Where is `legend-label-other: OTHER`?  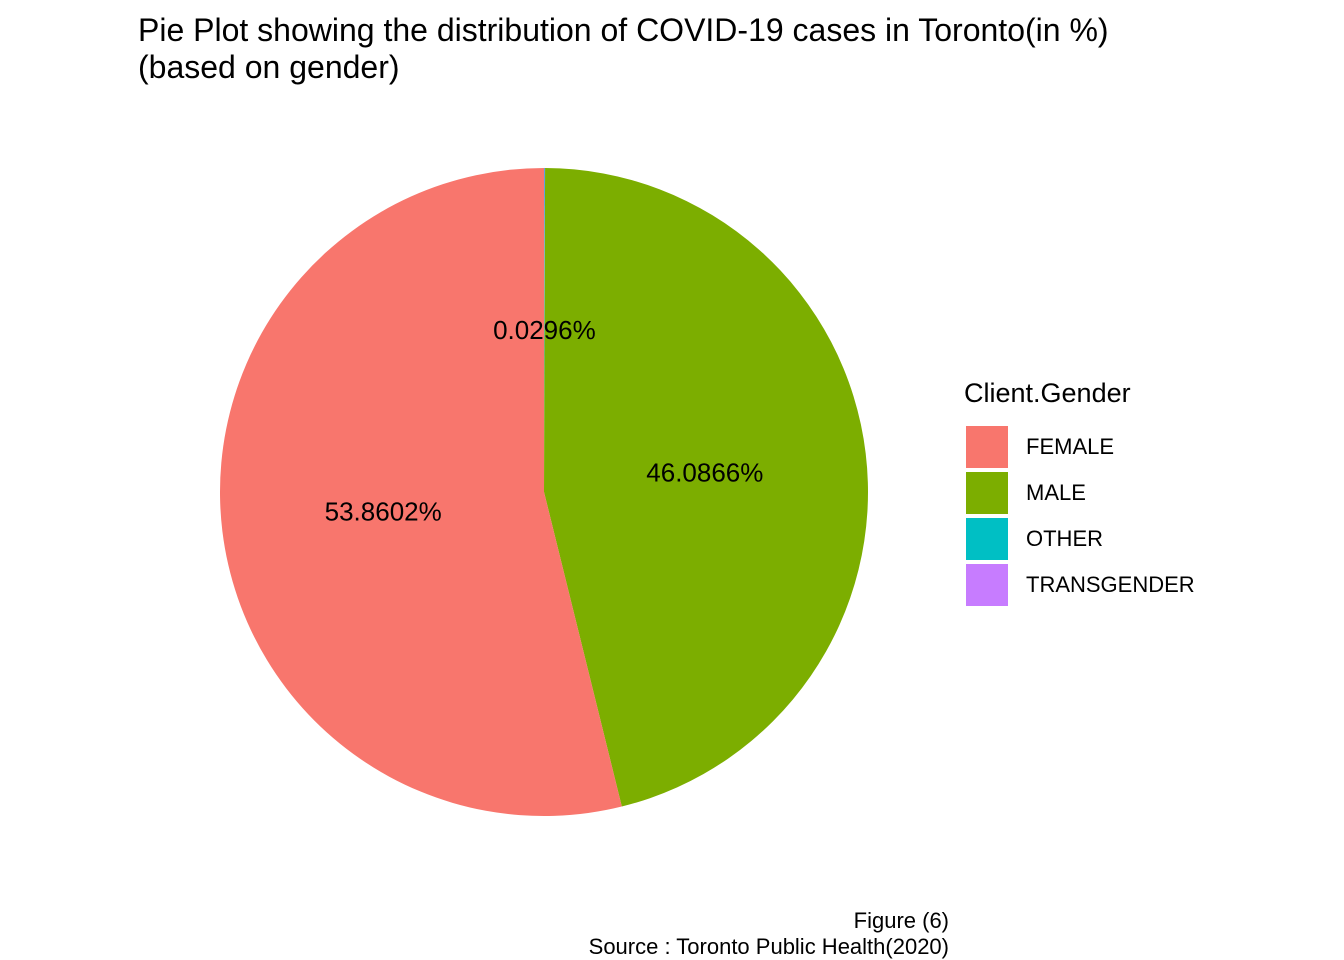 legend-label-other: OTHER is located at coordinates (1064, 538).